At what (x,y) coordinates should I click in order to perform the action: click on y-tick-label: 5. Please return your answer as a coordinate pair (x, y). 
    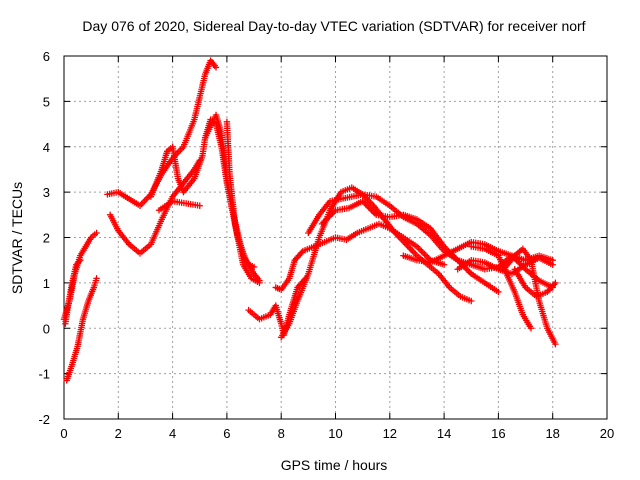
    Looking at the image, I should click on (46, 101).